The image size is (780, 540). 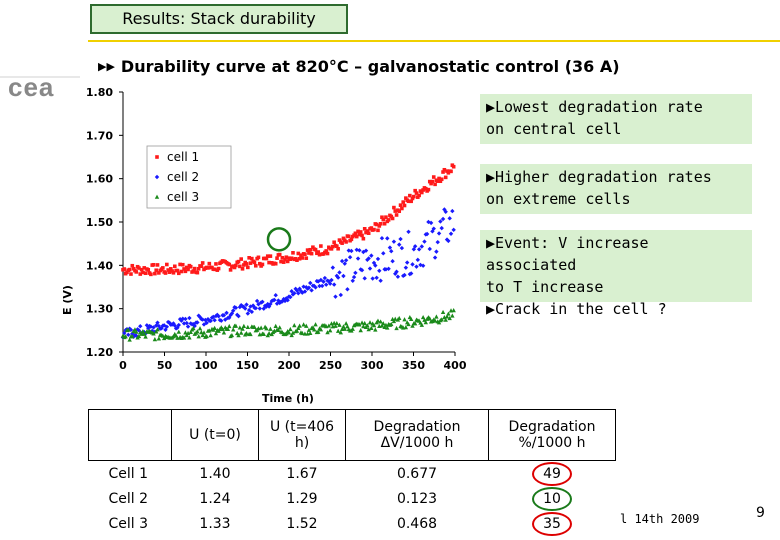 I want to click on legend-label: cell 3, so click(x=183, y=197).